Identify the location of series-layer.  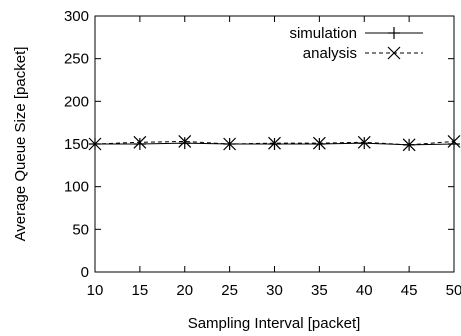
(274, 143).